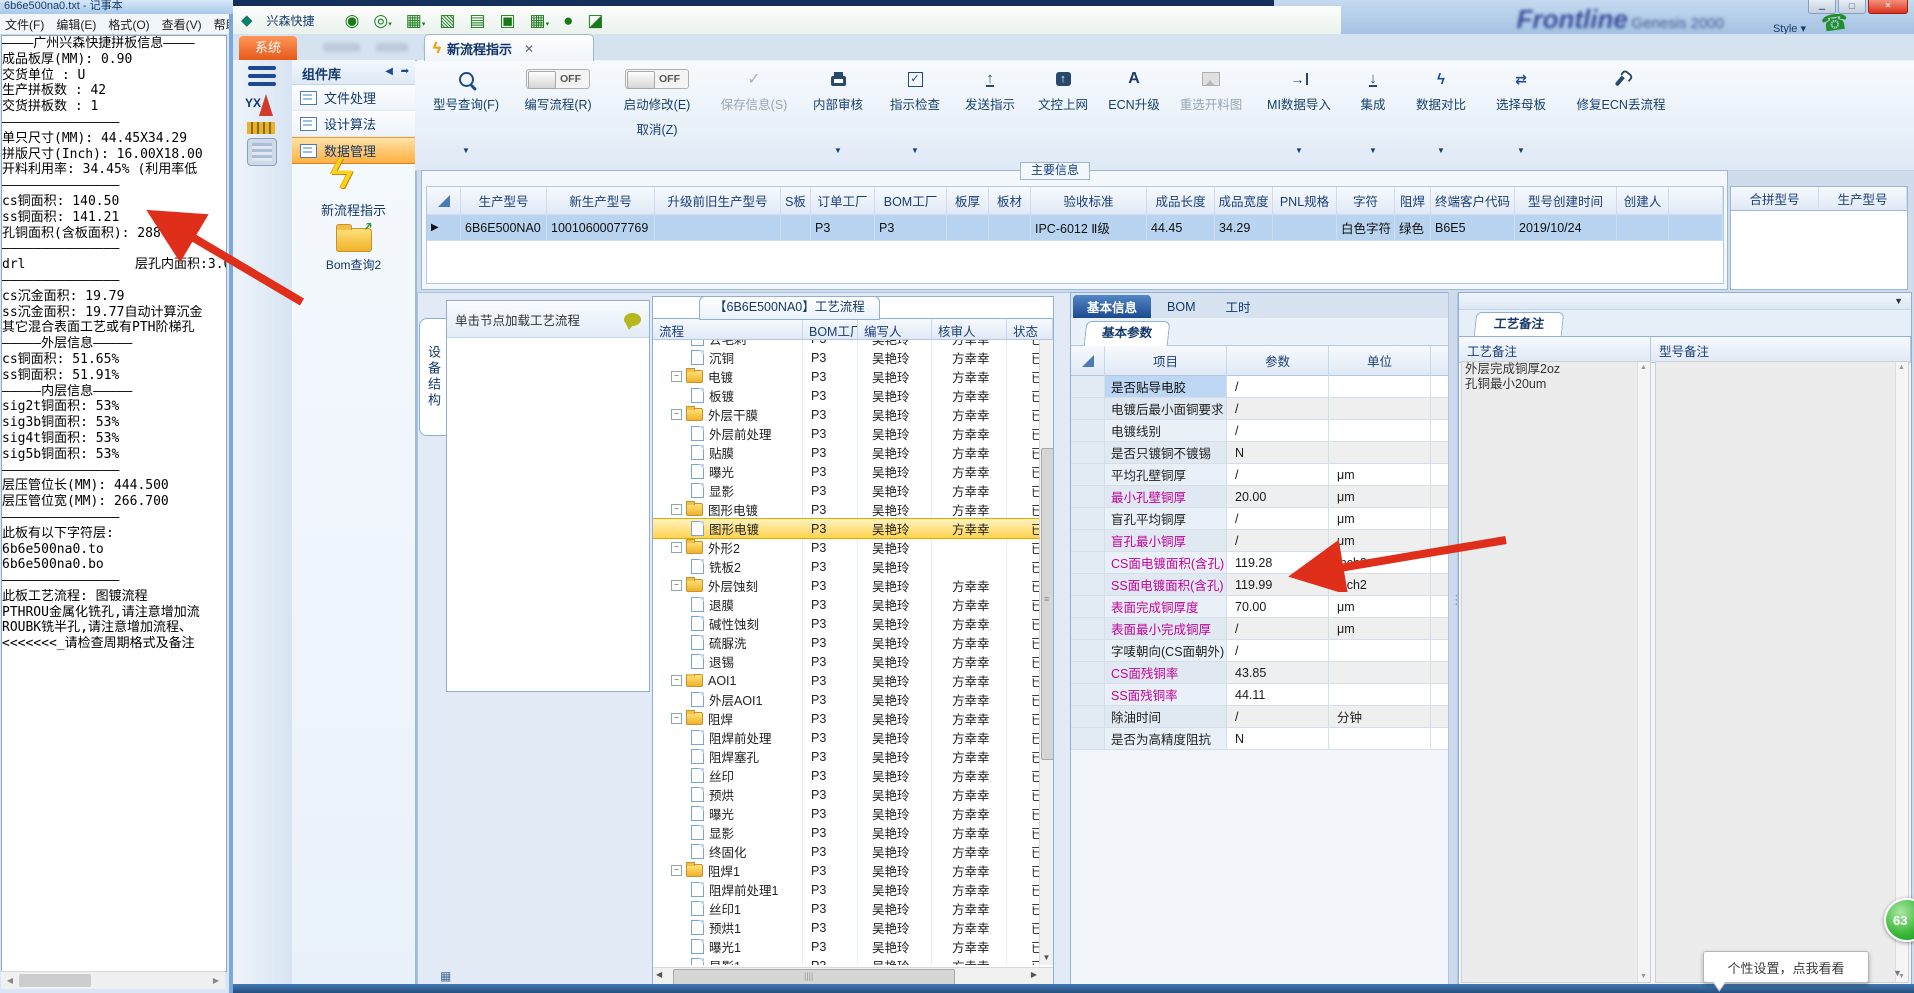 This screenshot has width=1914, height=993. Describe the element at coordinates (853, 357) in the screenshot. I see `process-tree-row: − 沉铜 P3 吴艳玲 方幸幸 已审核` at that location.